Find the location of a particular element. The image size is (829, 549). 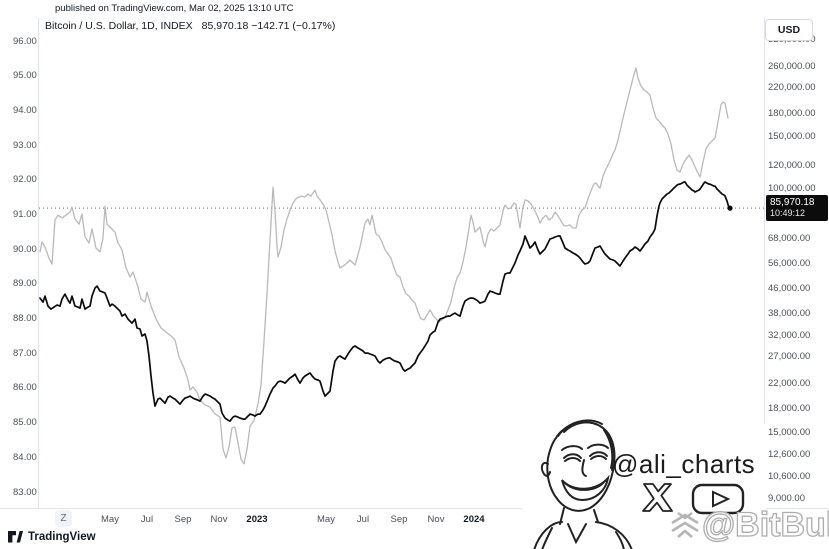

left-axis-tick: 91.00 is located at coordinates (25, 214).